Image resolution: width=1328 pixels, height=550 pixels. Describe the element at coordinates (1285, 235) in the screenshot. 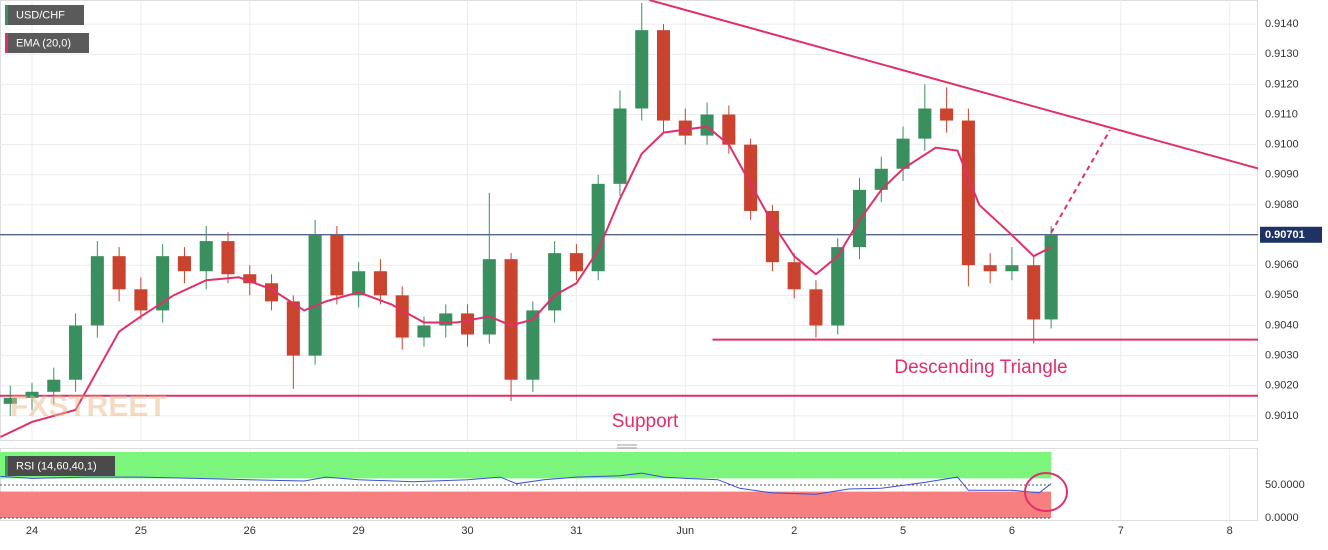

I see `price-tag-label: 0.90701` at that location.